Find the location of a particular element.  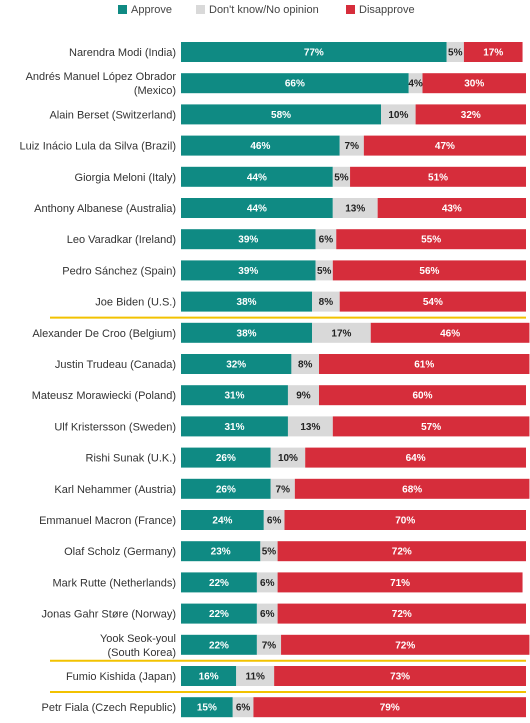

data-label: 31% is located at coordinates (234, 396).